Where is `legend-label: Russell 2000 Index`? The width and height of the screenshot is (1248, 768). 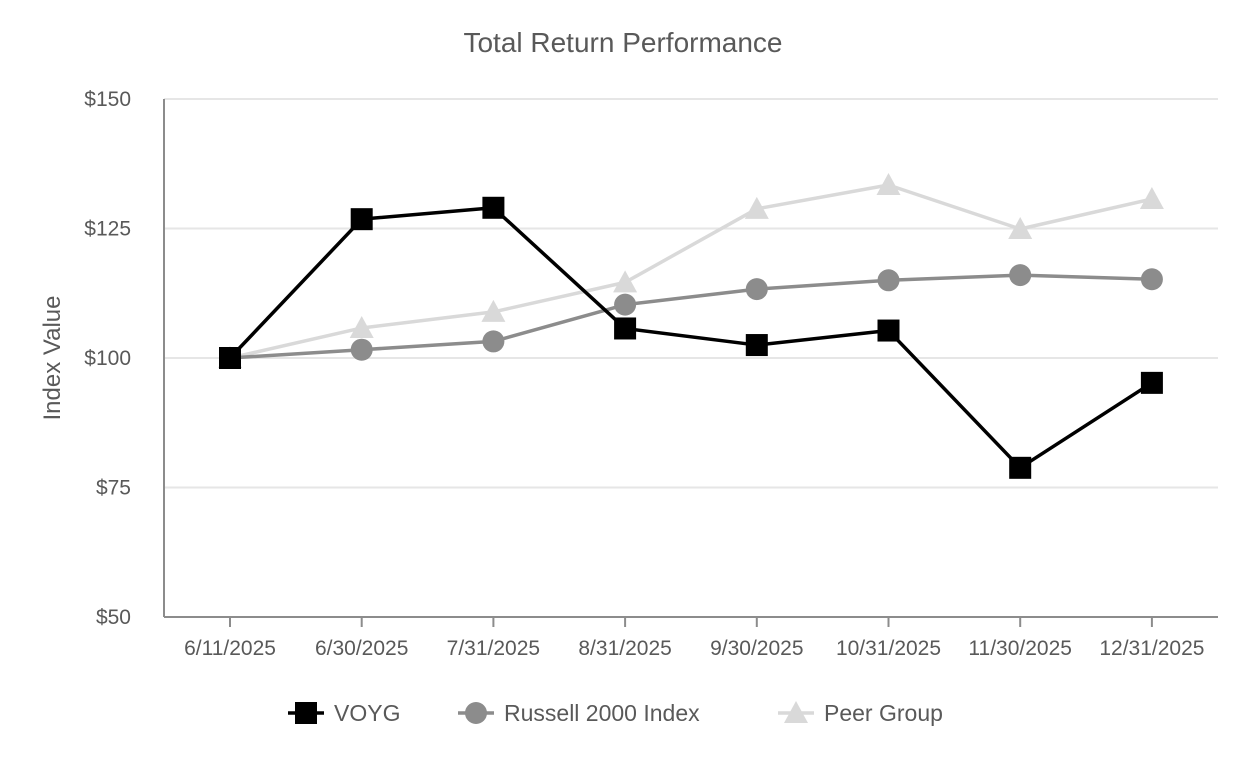
legend-label: Russell 2000 Index is located at coordinates (602, 713).